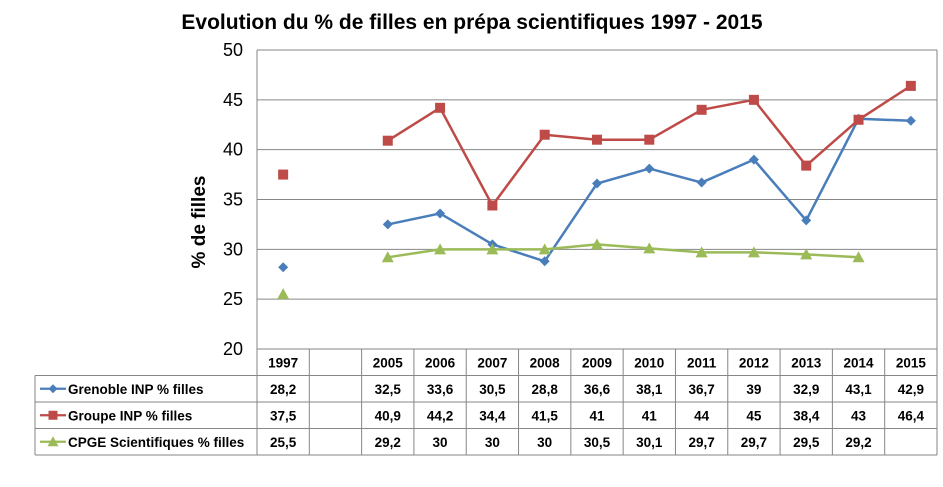  Describe the element at coordinates (649, 442) in the screenshot. I see `data-label: 30,1` at that location.